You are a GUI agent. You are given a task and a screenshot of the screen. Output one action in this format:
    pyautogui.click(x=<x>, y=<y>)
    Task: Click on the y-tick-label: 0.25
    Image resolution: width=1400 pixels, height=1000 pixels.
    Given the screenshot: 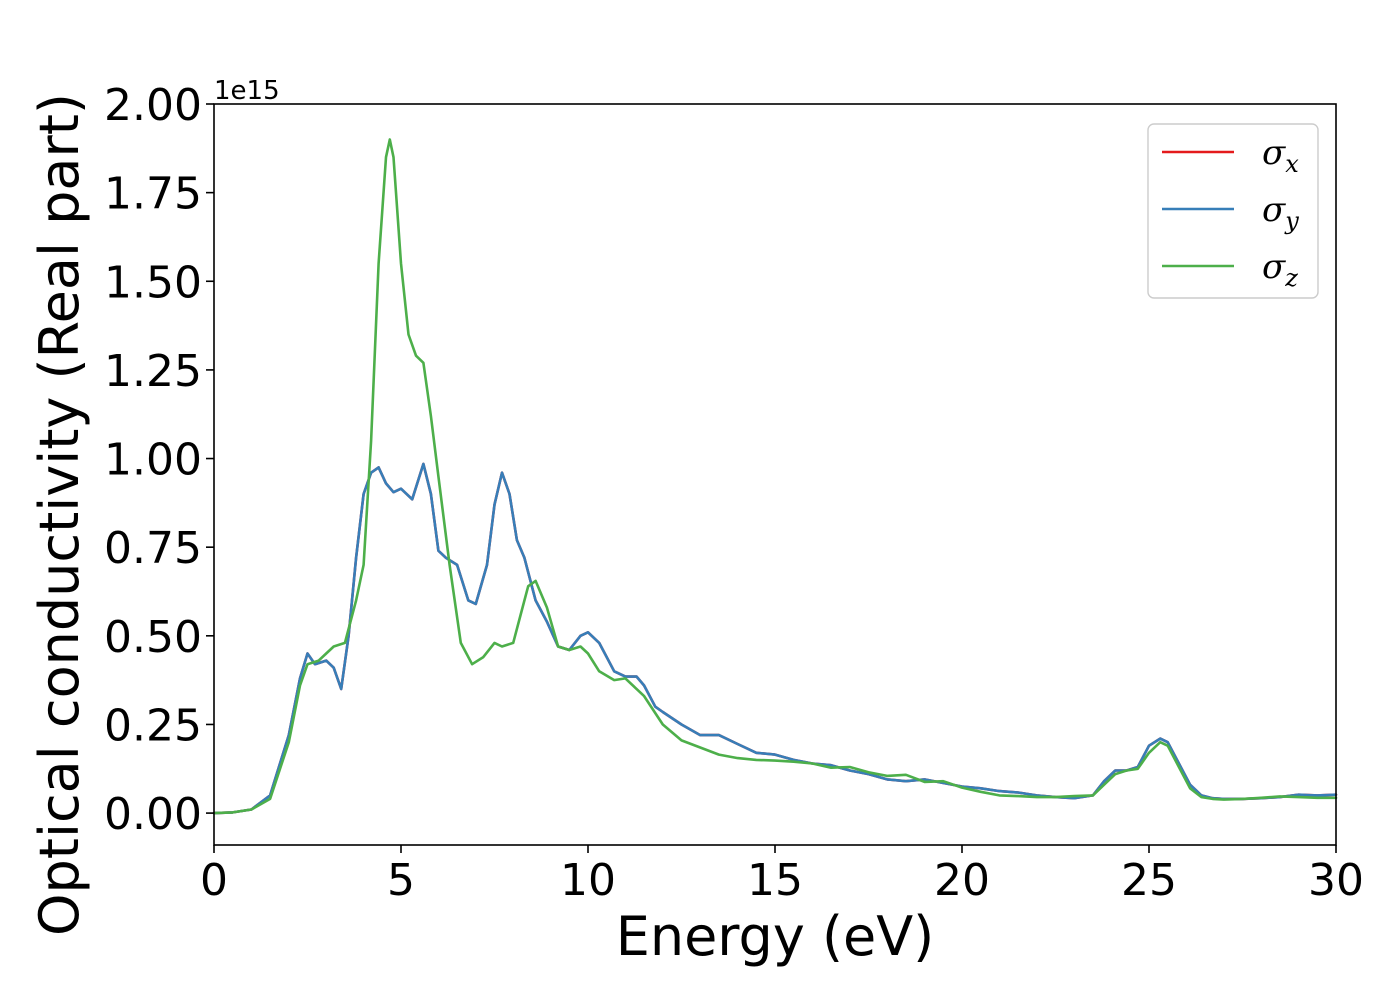 What is the action you would take?
    pyautogui.click(x=153, y=725)
    